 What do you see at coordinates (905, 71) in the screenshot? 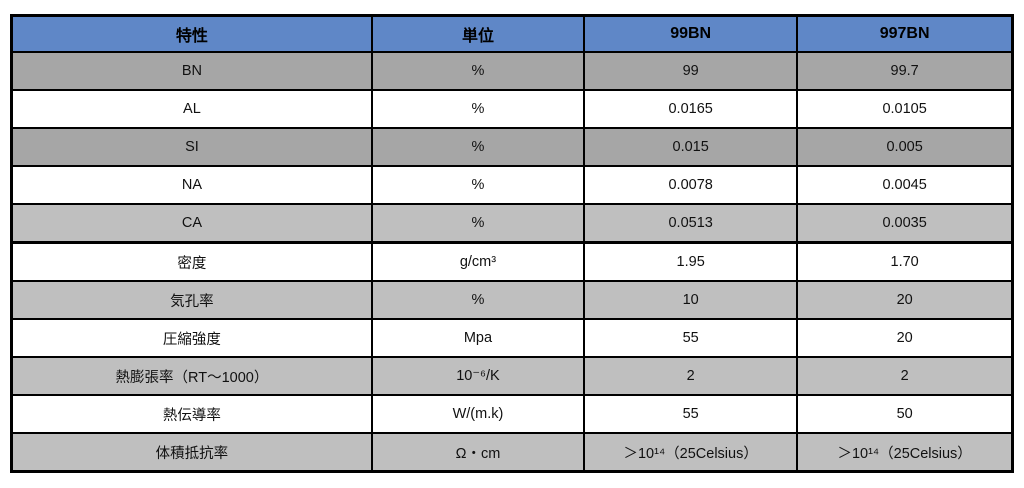
I see `value-997bn-cell: 99.7` at bounding box center [905, 71].